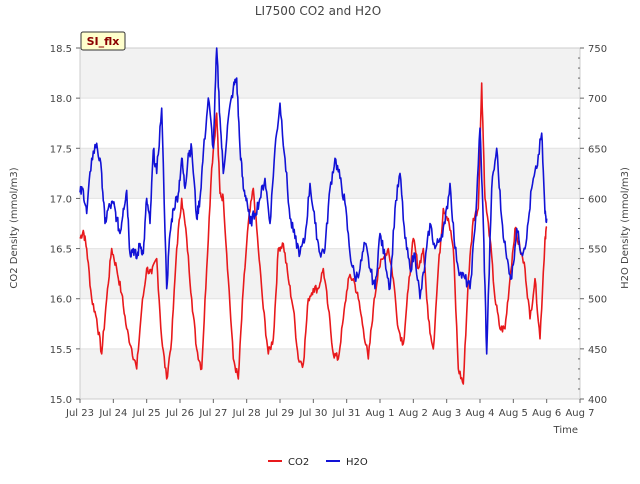 Image resolution: width=640 pixels, height=484 pixels. Describe the element at coordinates (597, 199) in the screenshot. I see `y2-tick-label: 600` at that location.